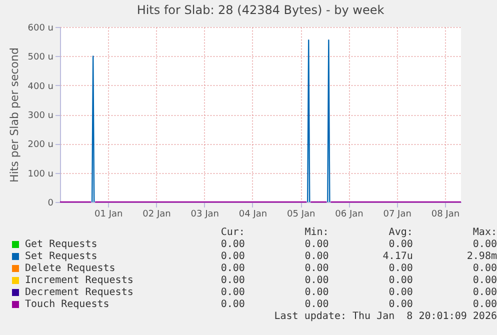 The image size is (497, 335). Describe the element at coordinates (41, 87) in the screenshot. I see `y-tick-label: 400 u` at that location.